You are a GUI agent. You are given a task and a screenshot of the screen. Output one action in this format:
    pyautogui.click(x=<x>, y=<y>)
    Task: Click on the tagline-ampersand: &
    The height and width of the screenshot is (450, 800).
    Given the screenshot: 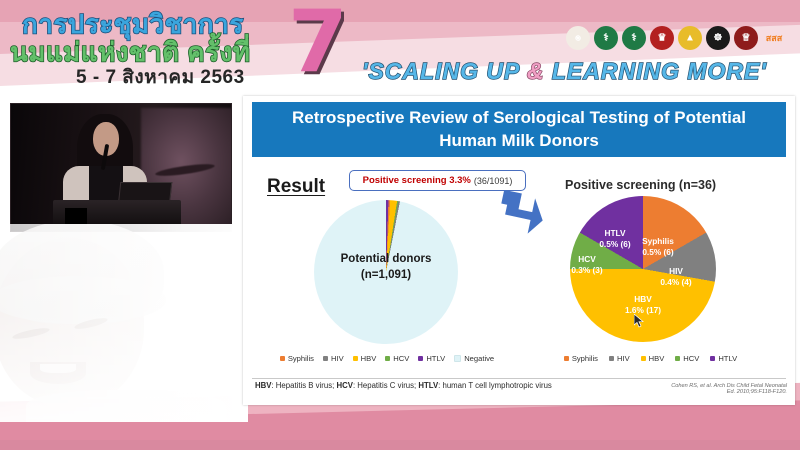 What is the action you would take?
    pyautogui.click(x=535, y=70)
    